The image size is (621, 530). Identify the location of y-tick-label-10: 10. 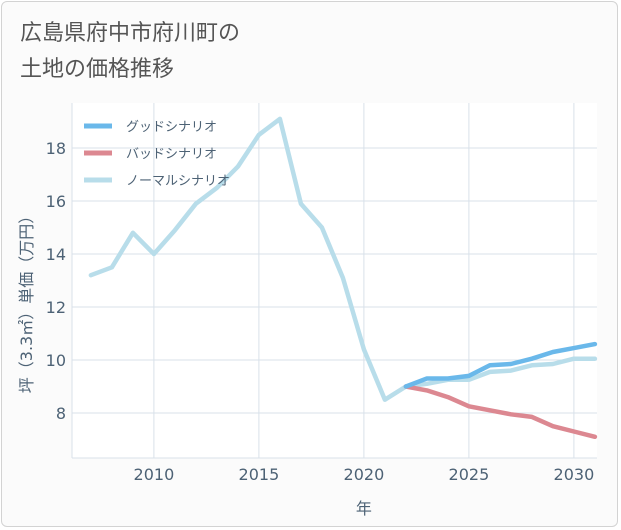
(56, 360).